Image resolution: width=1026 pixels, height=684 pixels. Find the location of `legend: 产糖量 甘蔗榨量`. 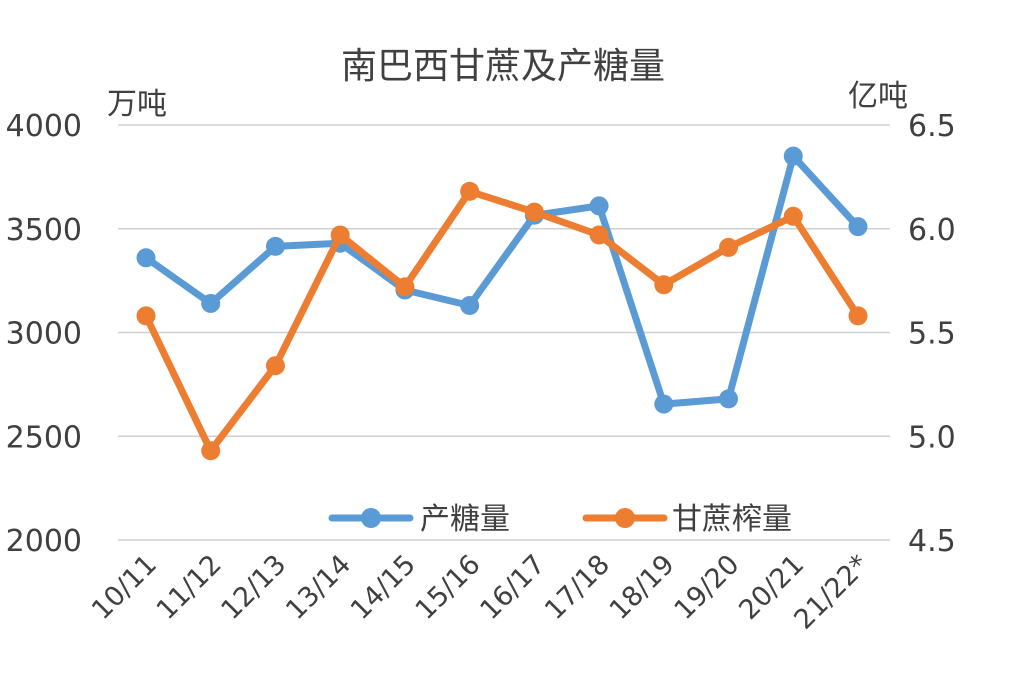

legend: 产糖量 甘蔗榨量 is located at coordinates (560, 519).